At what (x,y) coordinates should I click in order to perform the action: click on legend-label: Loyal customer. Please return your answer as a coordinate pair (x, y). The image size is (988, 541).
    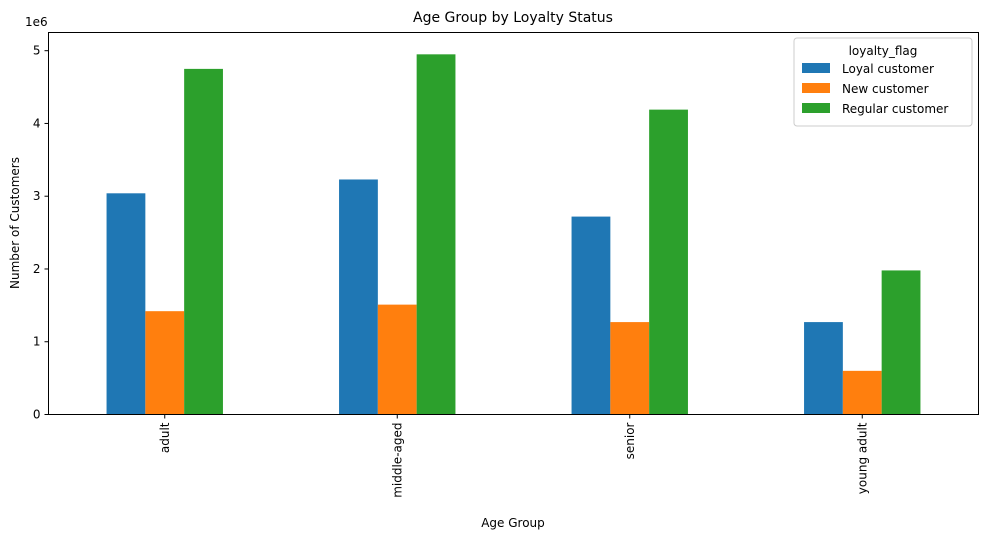
    Looking at the image, I should click on (888, 69).